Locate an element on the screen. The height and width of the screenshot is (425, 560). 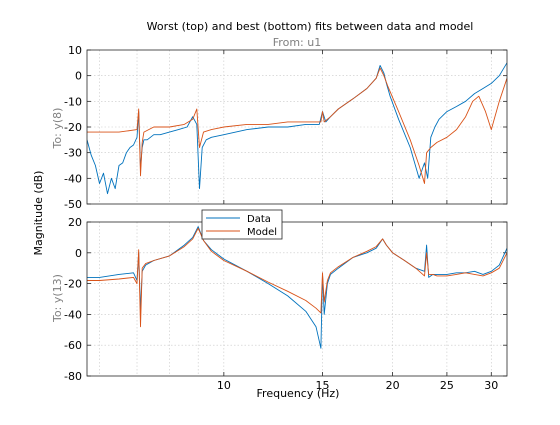
x-tick-label: 20 is located at coordinates (393, 385).